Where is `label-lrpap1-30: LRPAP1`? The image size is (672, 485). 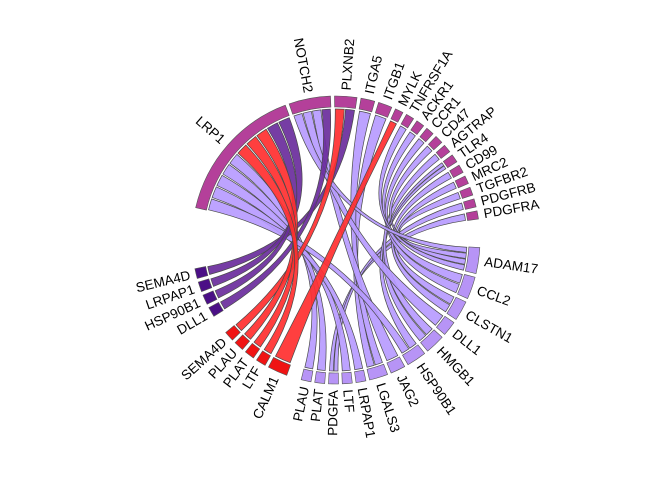 label-lrpap1-30: LRPAP1 is located at coordinates (367, 412).